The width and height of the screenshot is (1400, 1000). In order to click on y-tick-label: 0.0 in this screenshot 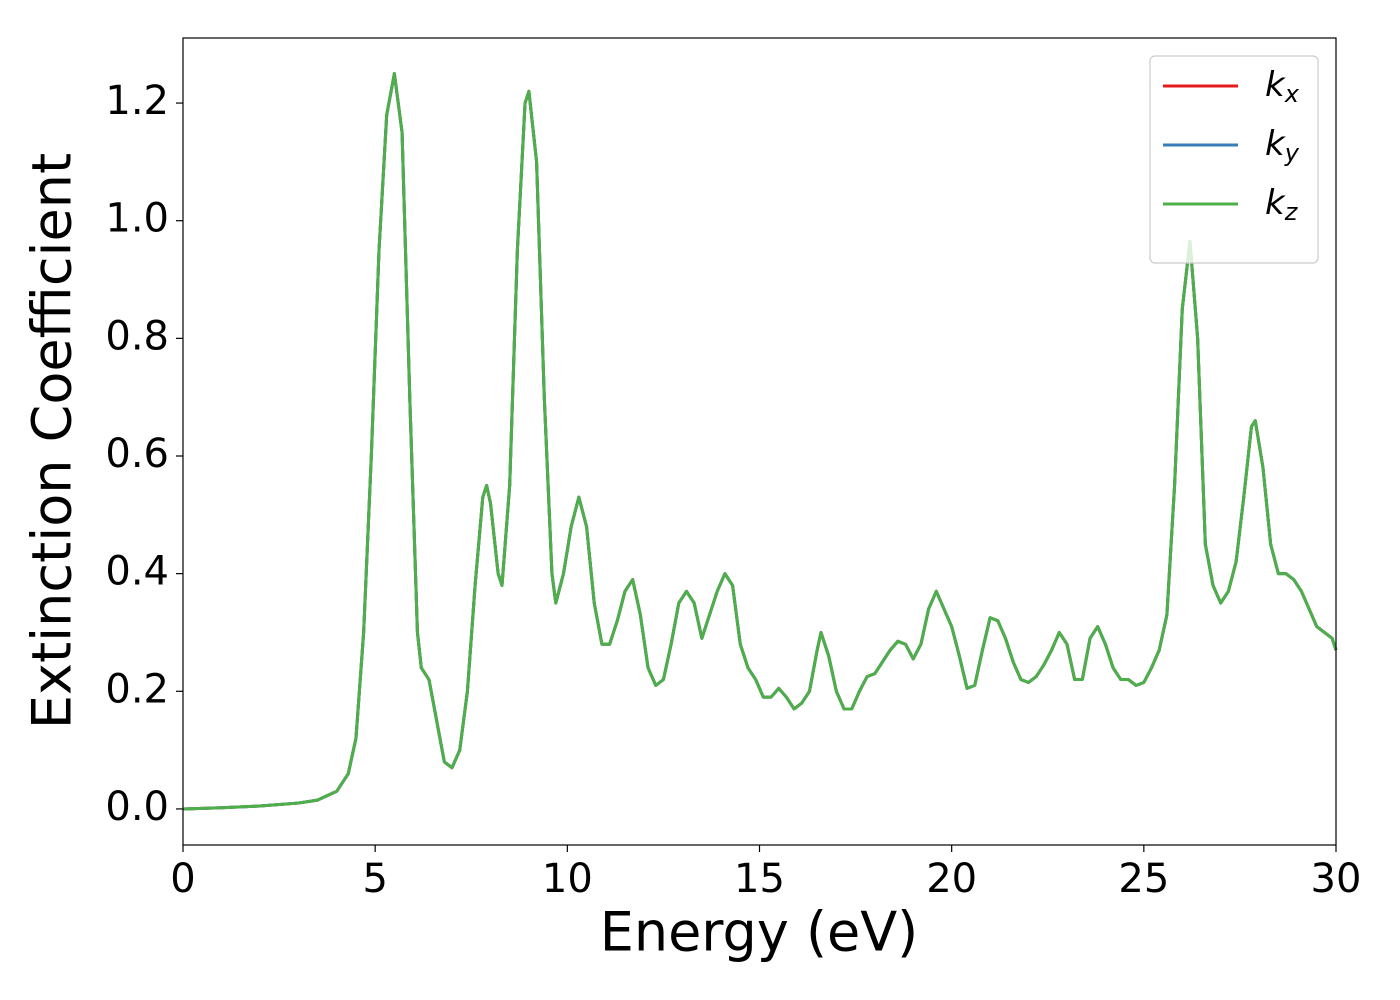, I will do `click(137, 807)`.